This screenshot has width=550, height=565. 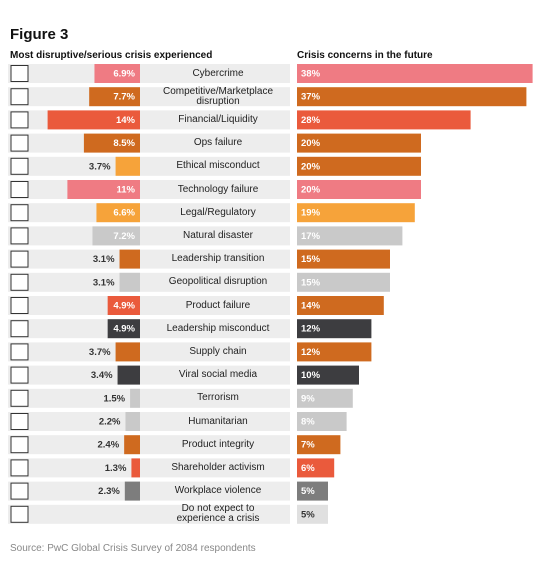 I want to click on category-label: Do not expect to experience a crisis, so click(x=218, y=514).